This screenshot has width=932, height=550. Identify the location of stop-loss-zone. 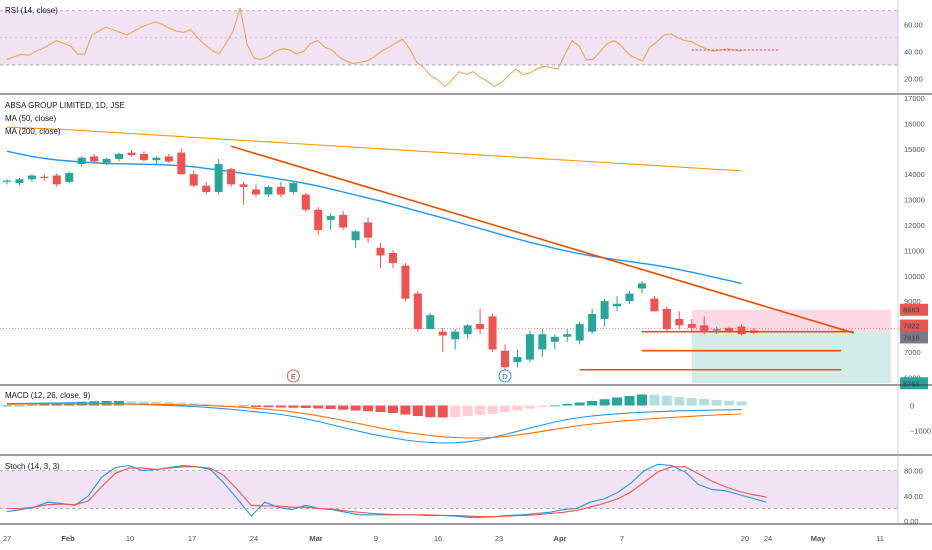
(791, 320).